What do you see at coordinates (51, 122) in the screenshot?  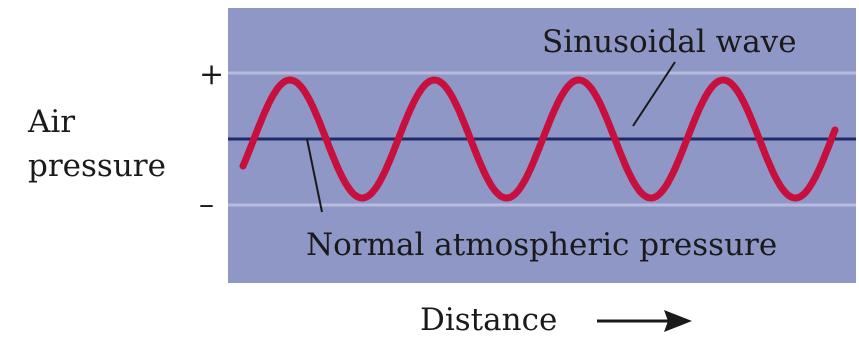 I see `y-axis-label-line1: Air` at bounding box center [51, 122].